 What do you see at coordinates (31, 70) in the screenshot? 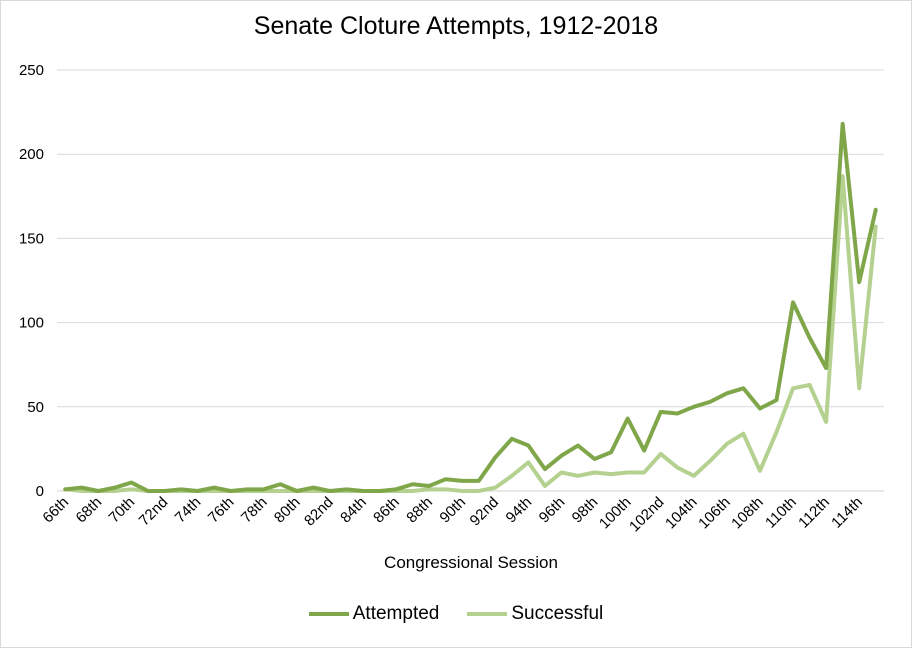
I see `y-tick-label: 250` at bounding box center [31, 70].